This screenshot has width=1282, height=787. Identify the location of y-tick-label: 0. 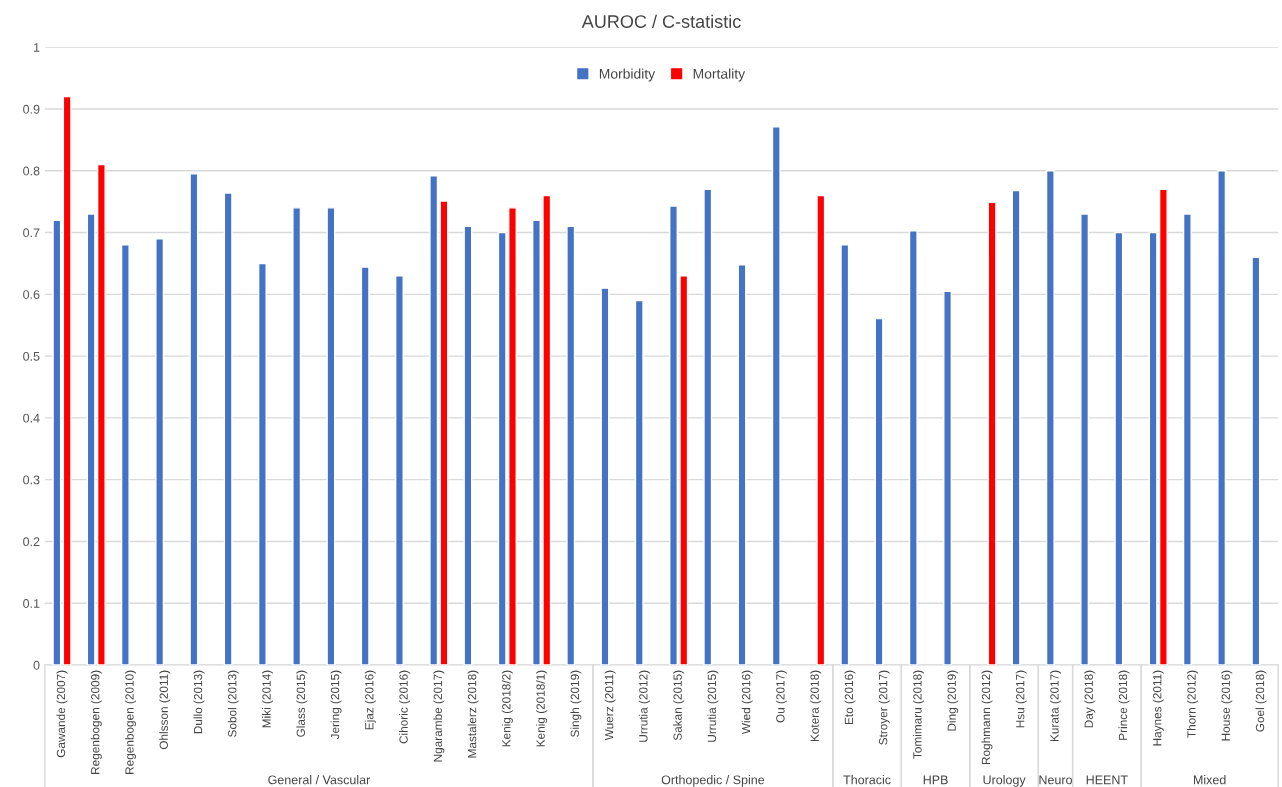
(36, 665).